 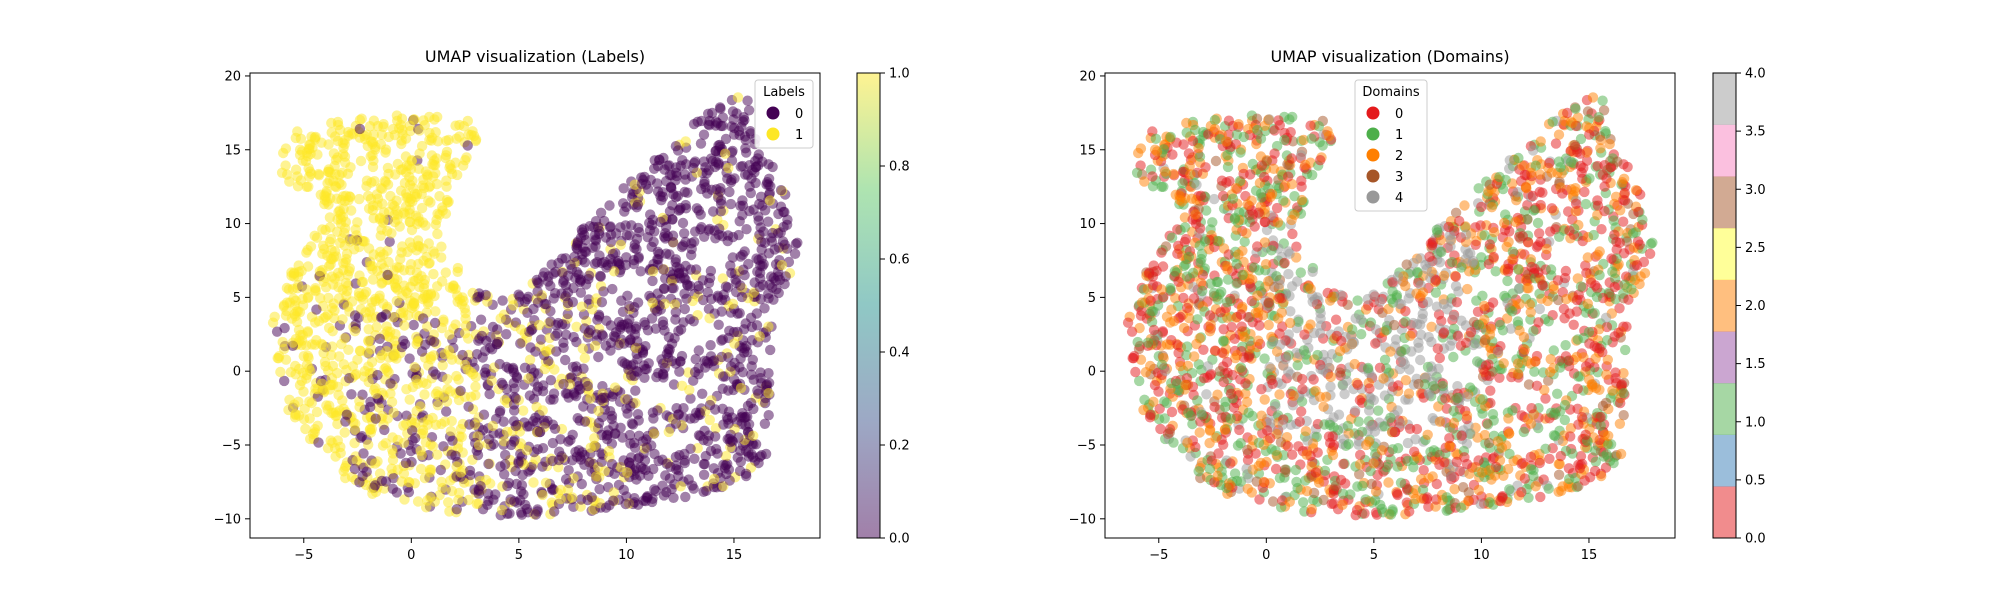 What do you see at coordinates (237, 298) in the screenshot?
I see `y-tick-label: 5` at bounding box center [237, 298].